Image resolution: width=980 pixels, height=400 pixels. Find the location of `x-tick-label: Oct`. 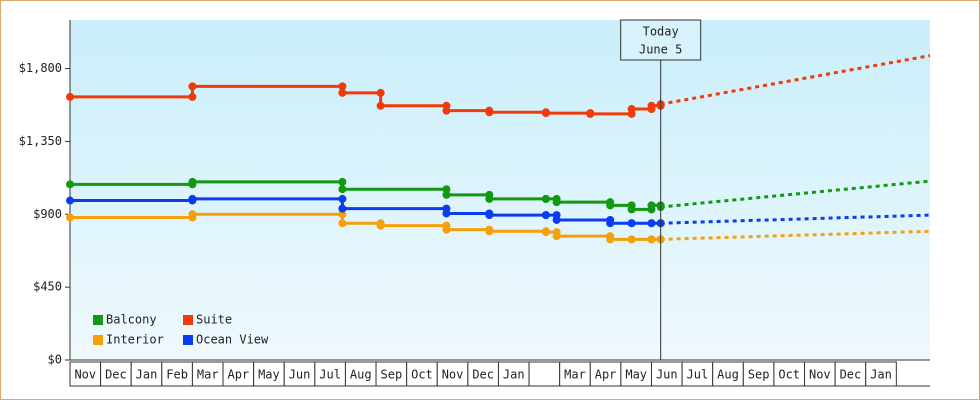

x-tick-label: Oct is located at coordinates (422, 375).